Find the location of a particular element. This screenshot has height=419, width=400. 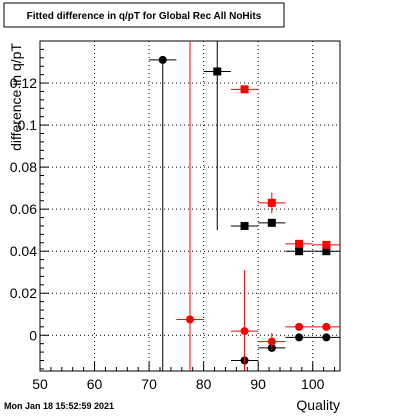

x-axis-title: Quality is located at coordinates (318, 405).